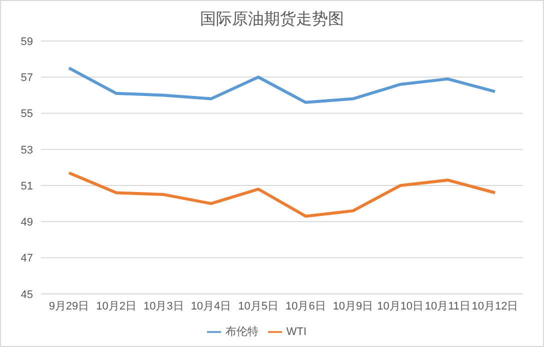  What do you see at coordinates (26, 186) in the screenshot?
I see `y-tick-label: 51` at bounding box center [26, 186].